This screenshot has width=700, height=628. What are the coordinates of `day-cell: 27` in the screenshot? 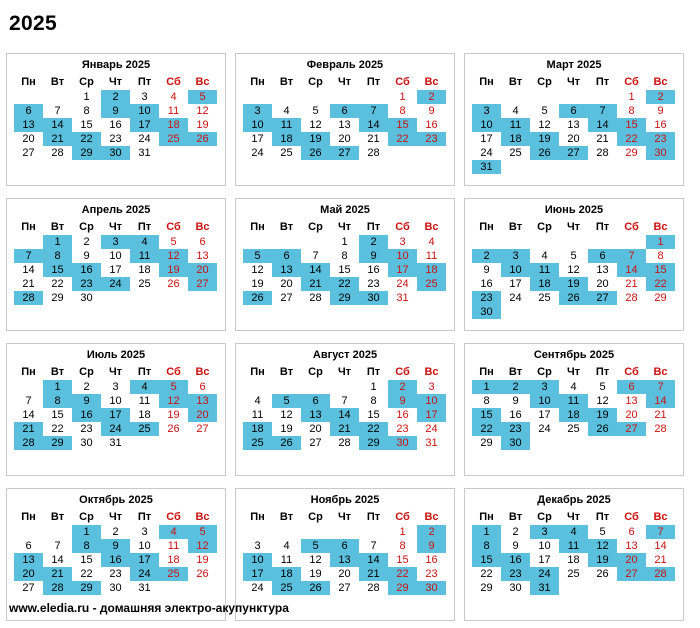 It's located at (344, 153).